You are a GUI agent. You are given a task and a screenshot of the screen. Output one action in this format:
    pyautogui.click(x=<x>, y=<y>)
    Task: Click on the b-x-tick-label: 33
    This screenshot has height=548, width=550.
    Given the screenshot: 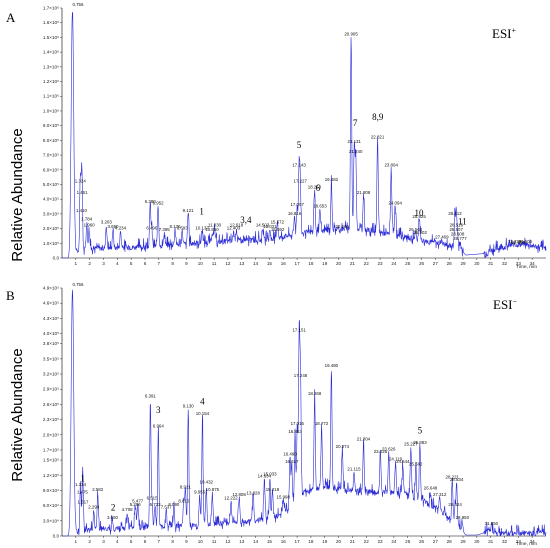 What is the action you would take?
    pyautogui.click(x=519, y=541)
    